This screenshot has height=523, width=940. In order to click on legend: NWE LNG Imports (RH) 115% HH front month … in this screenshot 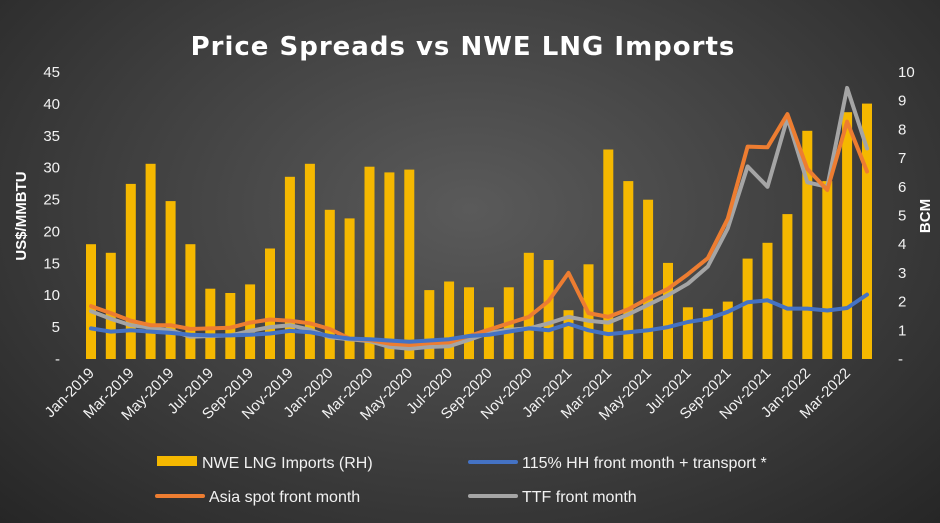, I will do `click(461, 480)`.